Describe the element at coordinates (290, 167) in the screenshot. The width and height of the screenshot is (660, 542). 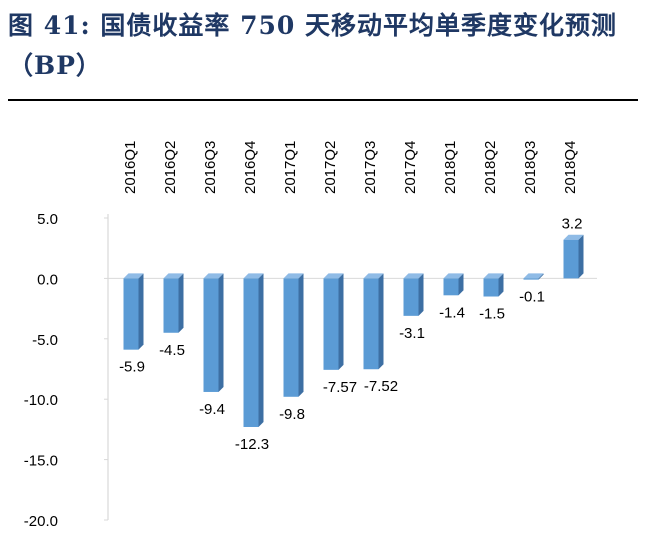
I see `category-label: 2017Q1` at that location.